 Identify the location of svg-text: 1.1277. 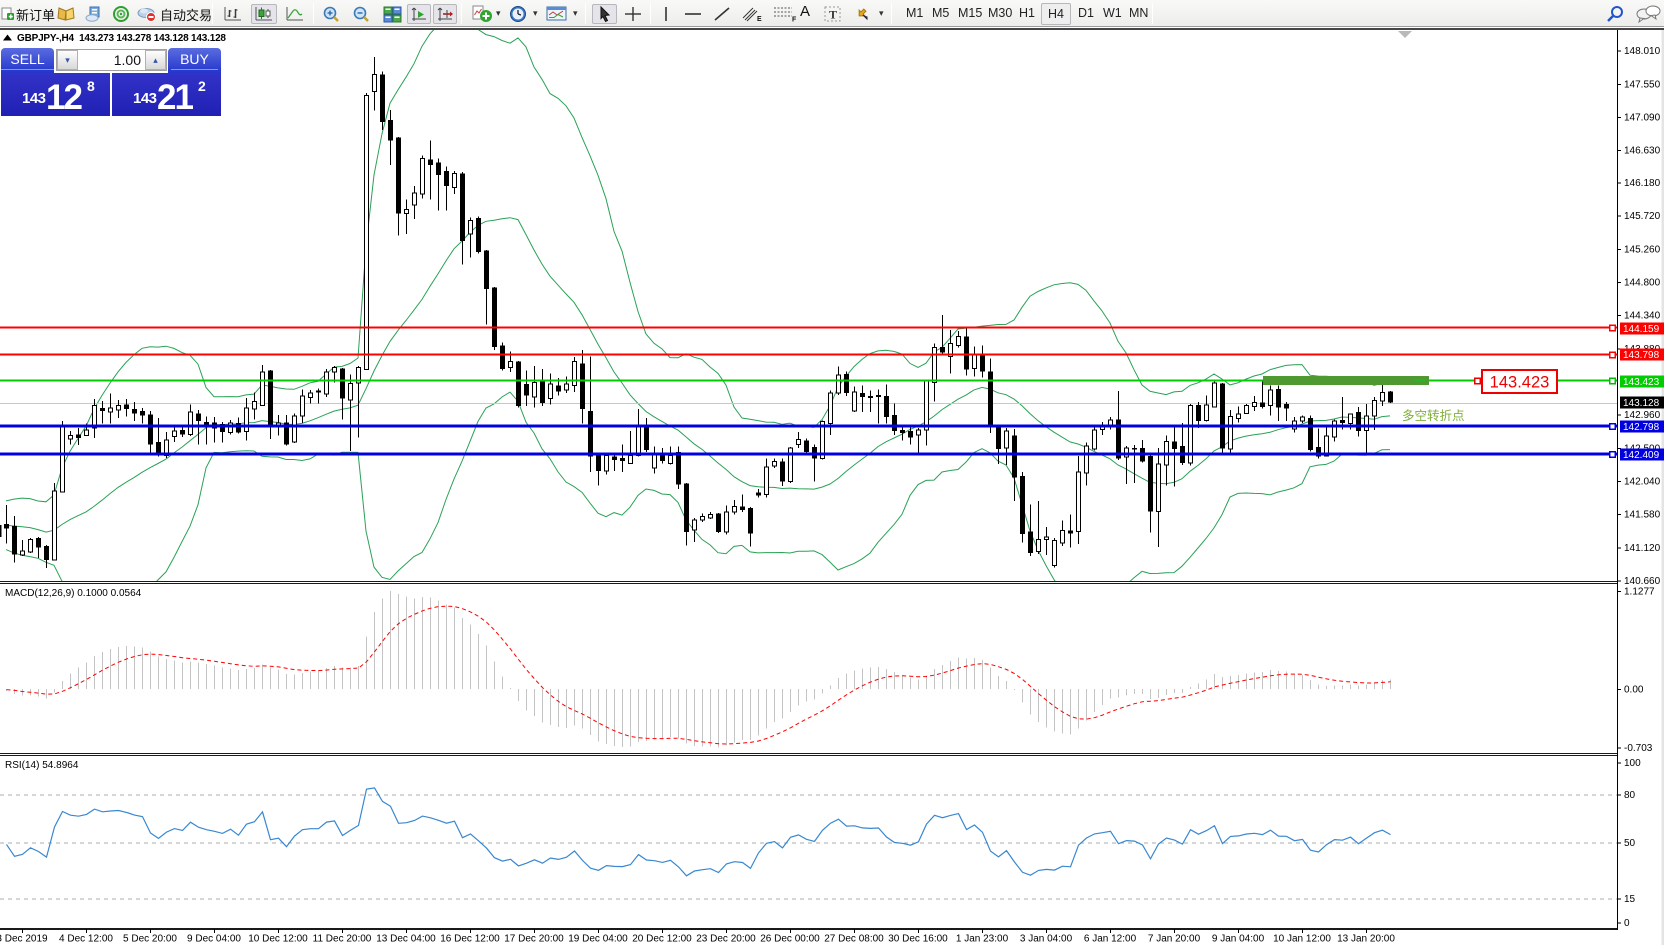
(1639, 592).